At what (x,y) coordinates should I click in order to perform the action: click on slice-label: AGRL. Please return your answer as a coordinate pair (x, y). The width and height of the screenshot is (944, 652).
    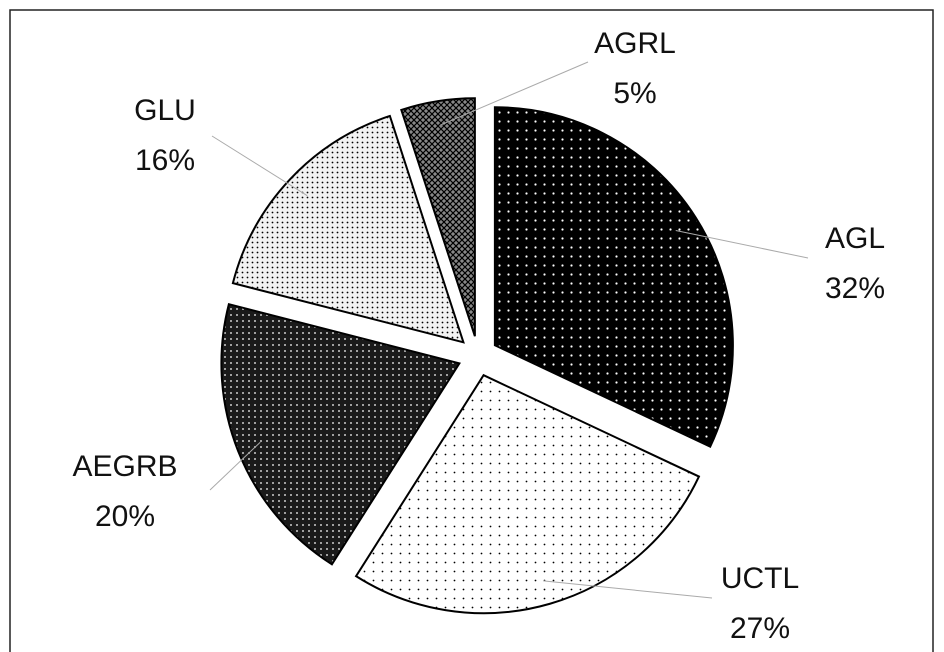
    Looking at the image, I should click on (635, 43).